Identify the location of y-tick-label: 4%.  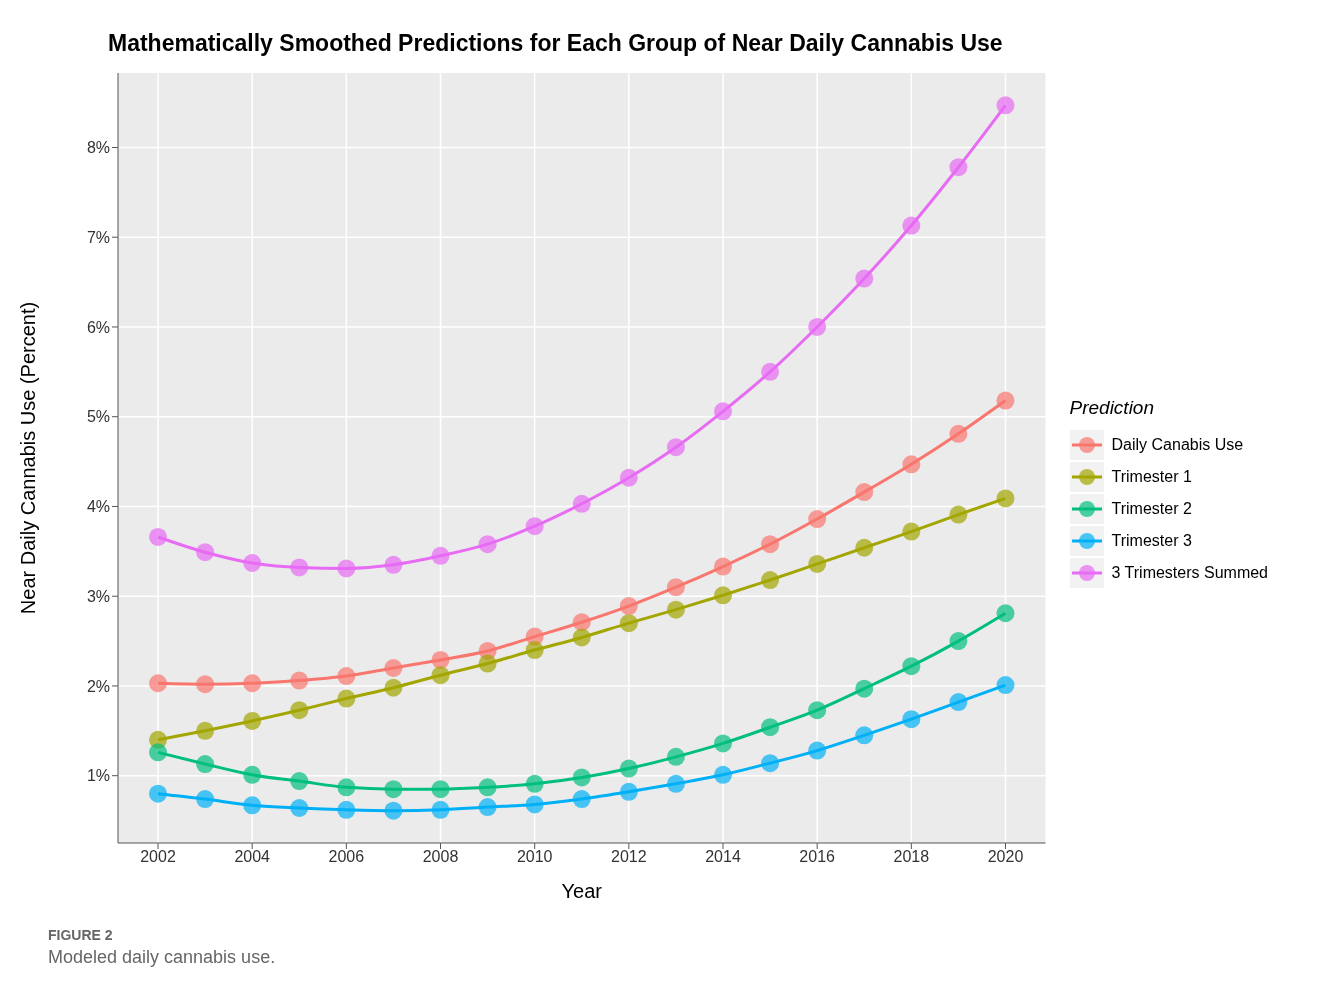
(98, 507).